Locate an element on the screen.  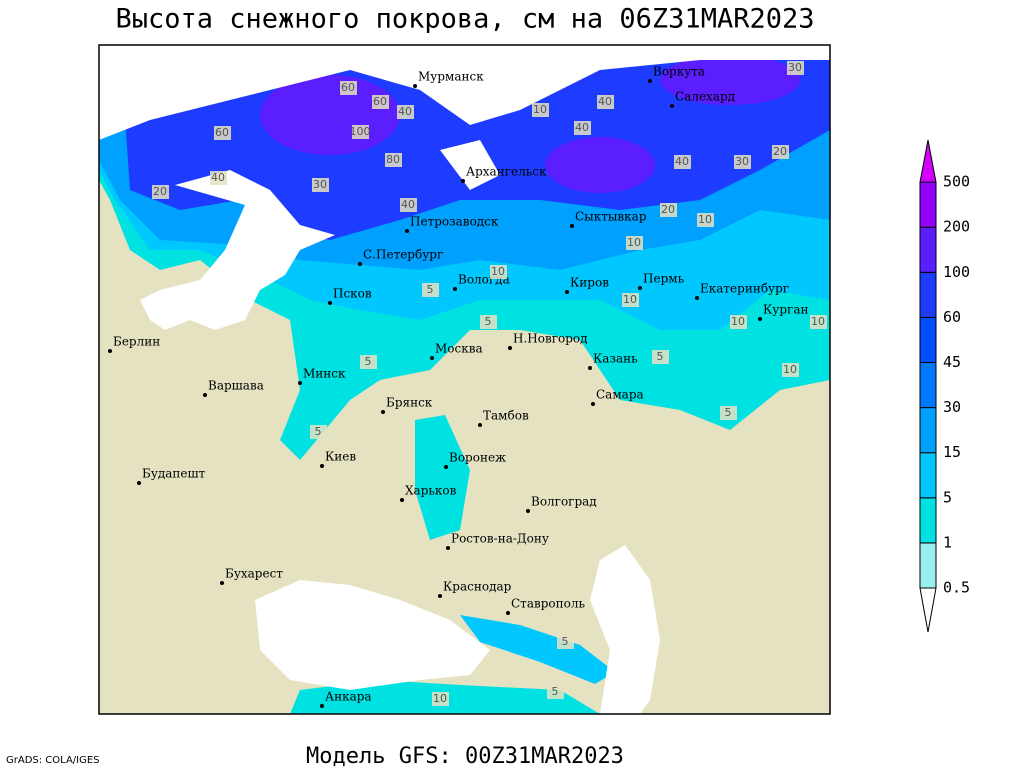
city-label: Москва is located at coordinates (459, 349).